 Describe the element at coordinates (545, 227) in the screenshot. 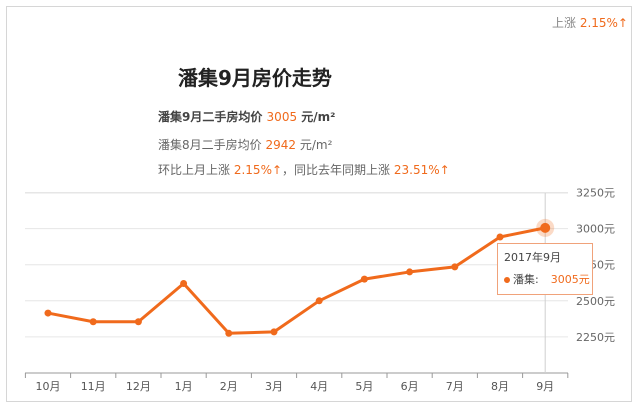

I see `highlight-point` at that location.